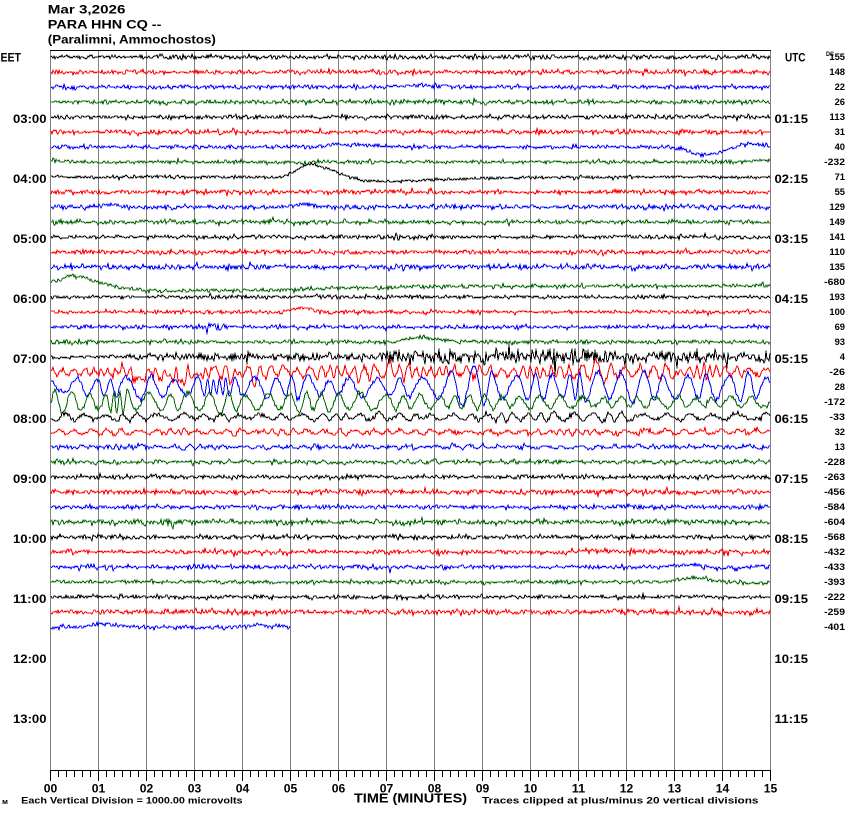  I want to click on svg-text: 141, so click(837, 237).